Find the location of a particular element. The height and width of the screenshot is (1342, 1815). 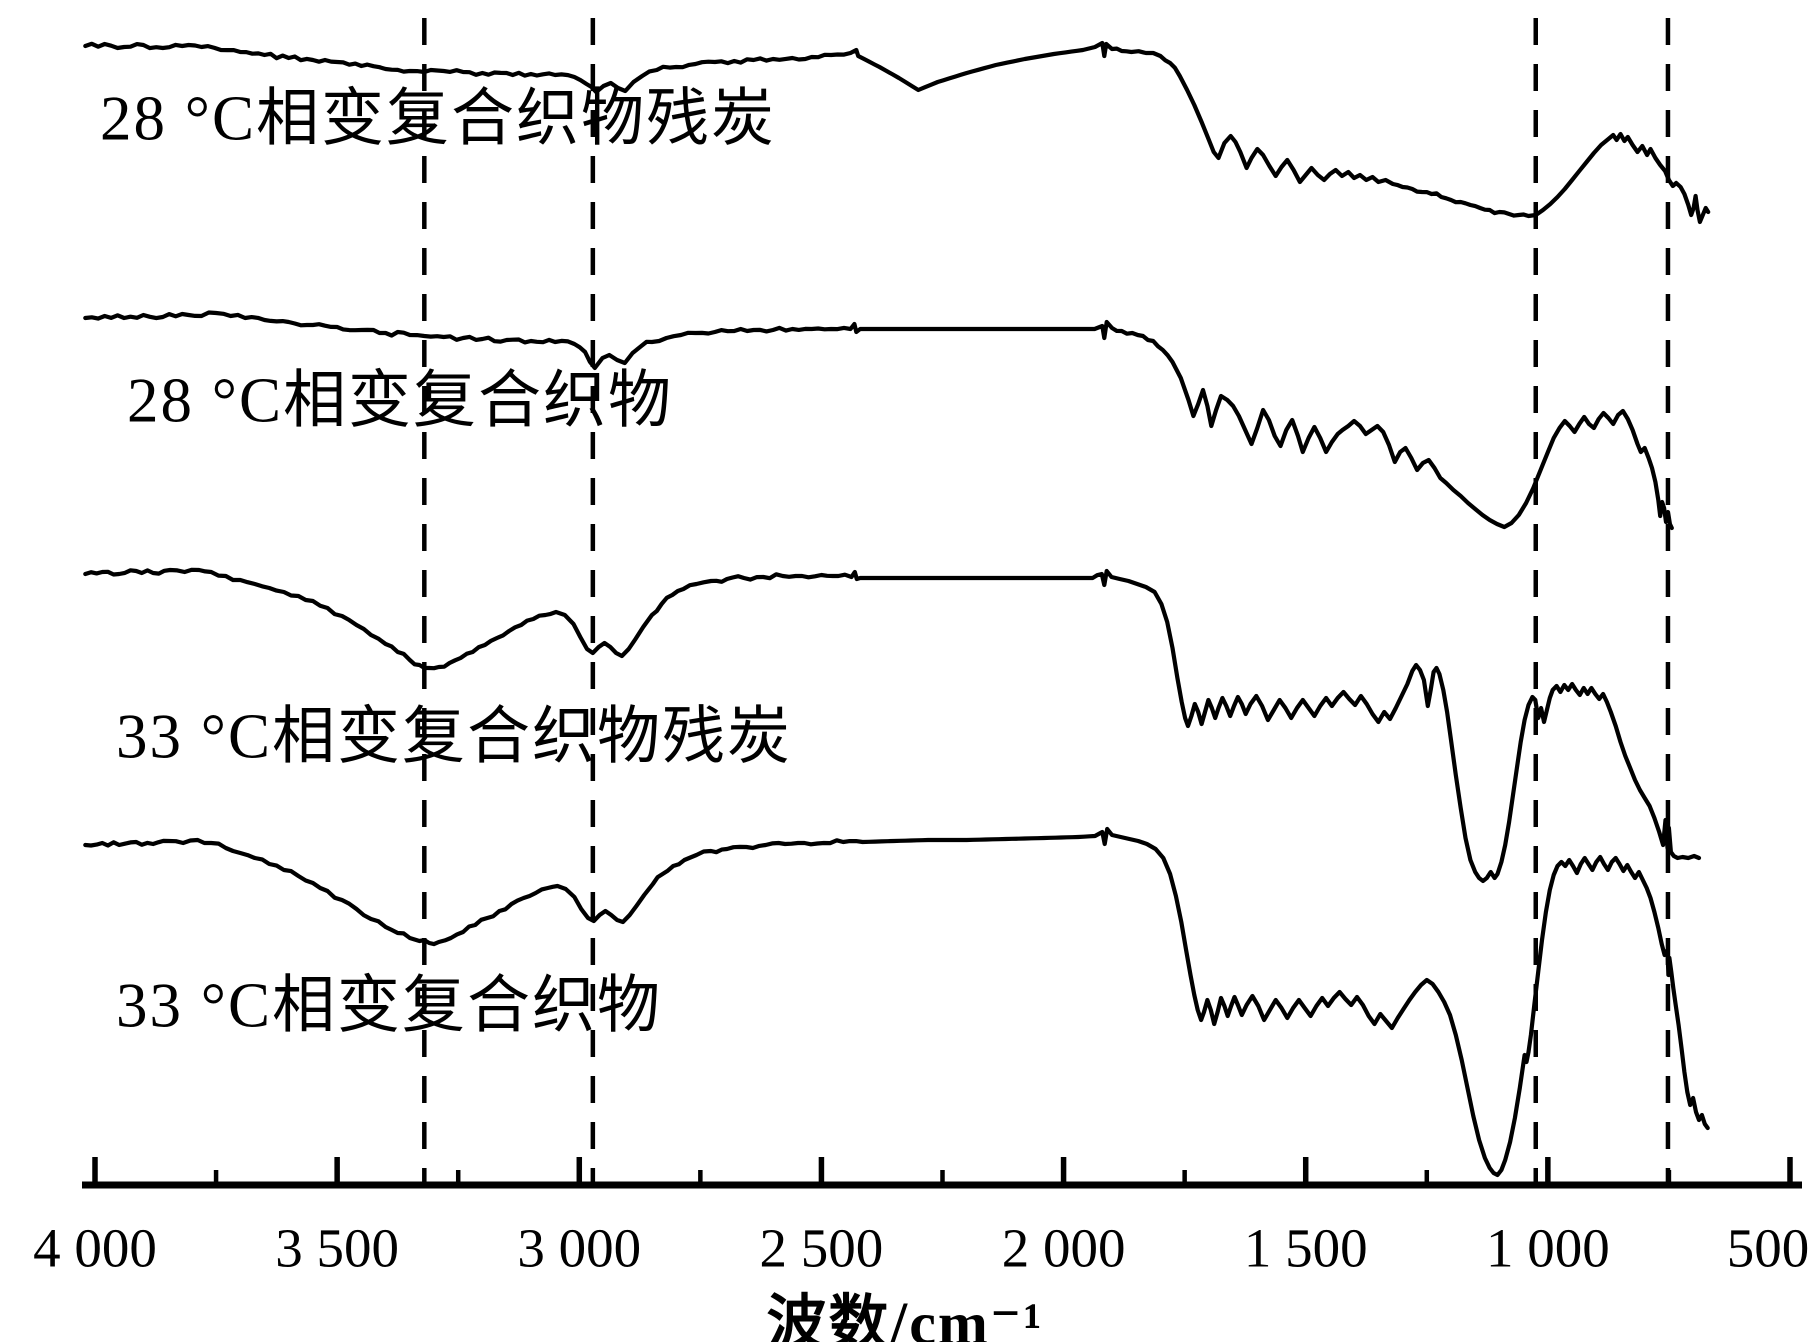

x-tick-label: 3 500 is located at coordinates (337, 1248).